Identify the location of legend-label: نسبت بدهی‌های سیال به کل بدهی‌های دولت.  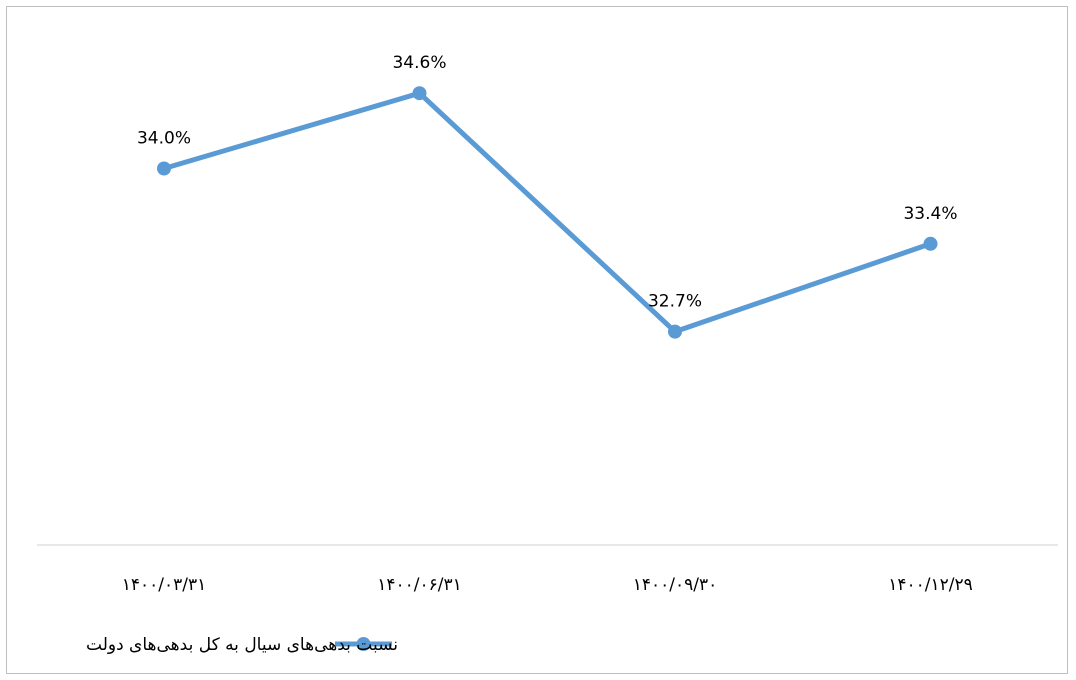
(242, 645).